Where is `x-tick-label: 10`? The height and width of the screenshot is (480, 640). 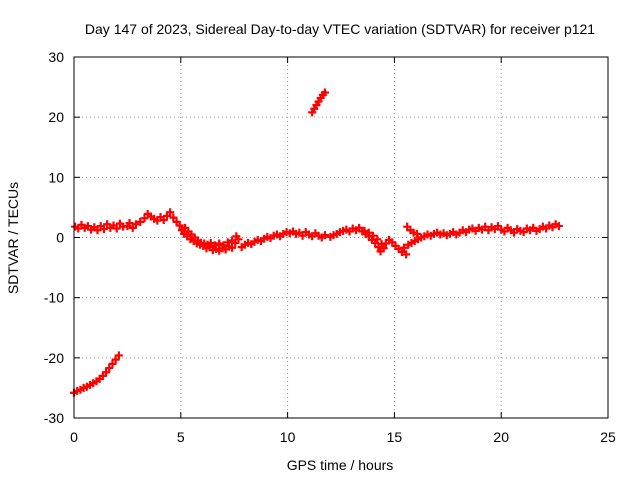
x-tick-label: 10 is located at coordinates (288, 437).